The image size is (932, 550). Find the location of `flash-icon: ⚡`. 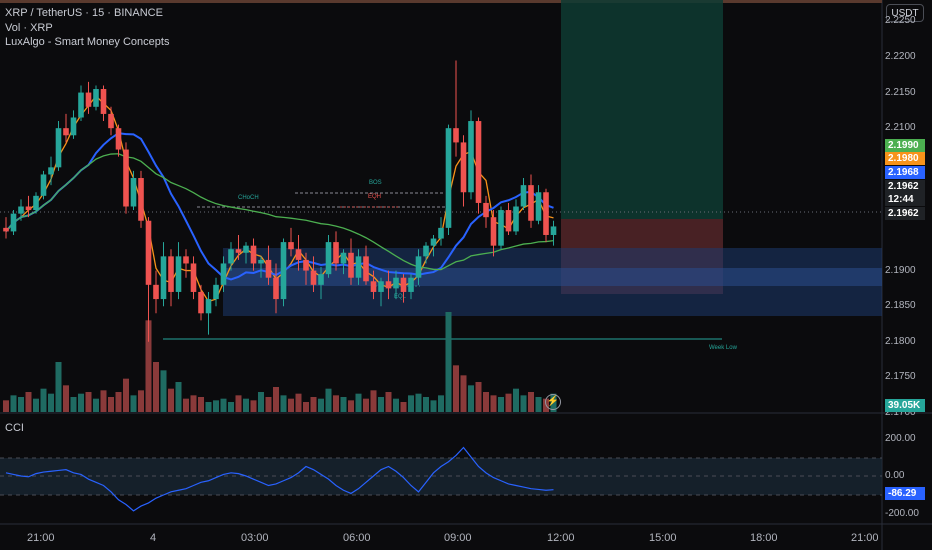

flash-icon: ⚡ is located at coordinates (553, 402).